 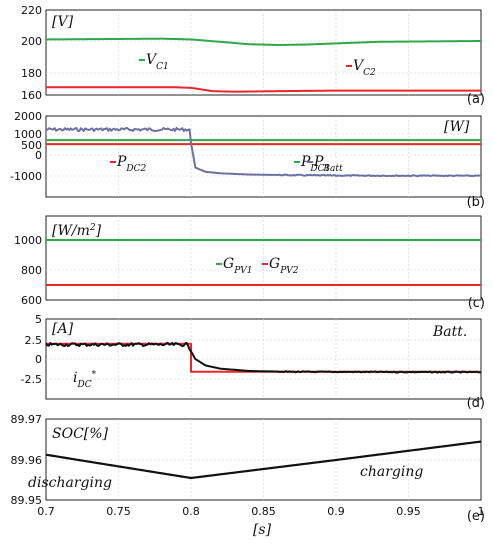 I want to click on series-label-vc1: VC1, so click(x=154, y=62).